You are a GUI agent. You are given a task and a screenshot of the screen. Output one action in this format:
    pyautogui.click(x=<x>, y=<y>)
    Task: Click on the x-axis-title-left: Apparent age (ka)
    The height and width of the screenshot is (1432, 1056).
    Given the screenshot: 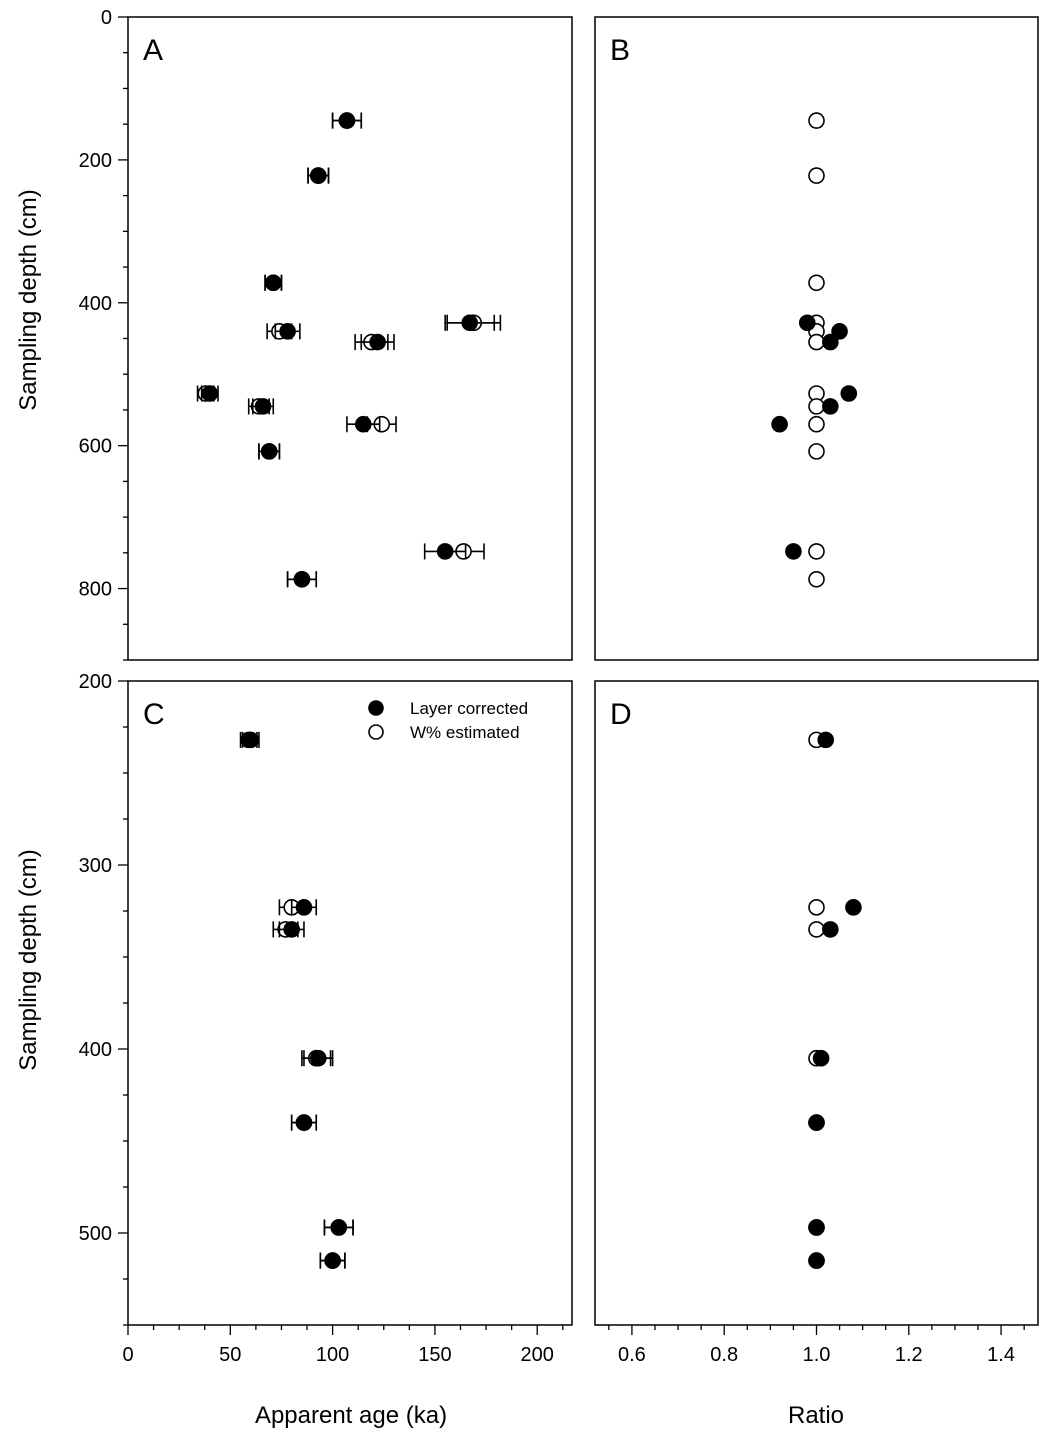 What is the action you would take?
    pyautogui.click(x=351, y=1415)
    